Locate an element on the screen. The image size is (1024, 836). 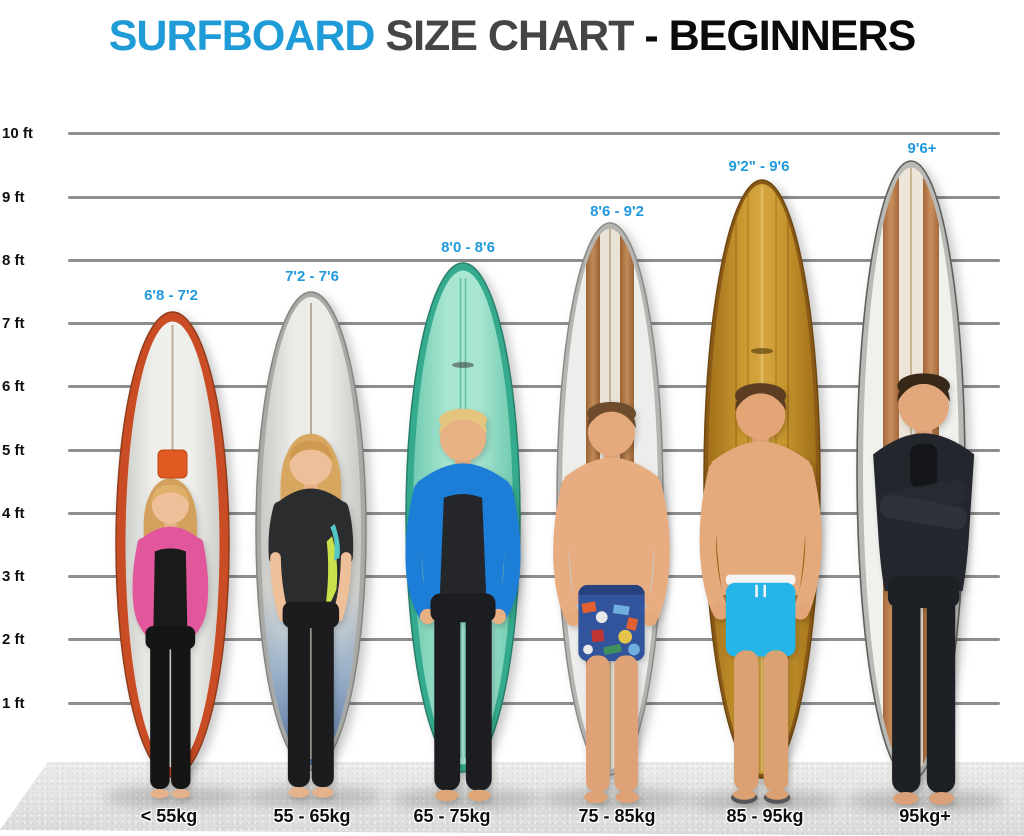
person-2-woman-black-lime-wetsuit is located at coordinates (311, 615).